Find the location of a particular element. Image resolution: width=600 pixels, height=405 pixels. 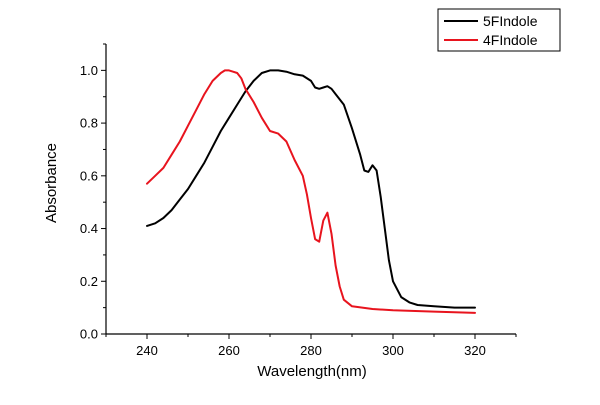

y-tick-label: 1.0 is located at coordinates (89, 70).